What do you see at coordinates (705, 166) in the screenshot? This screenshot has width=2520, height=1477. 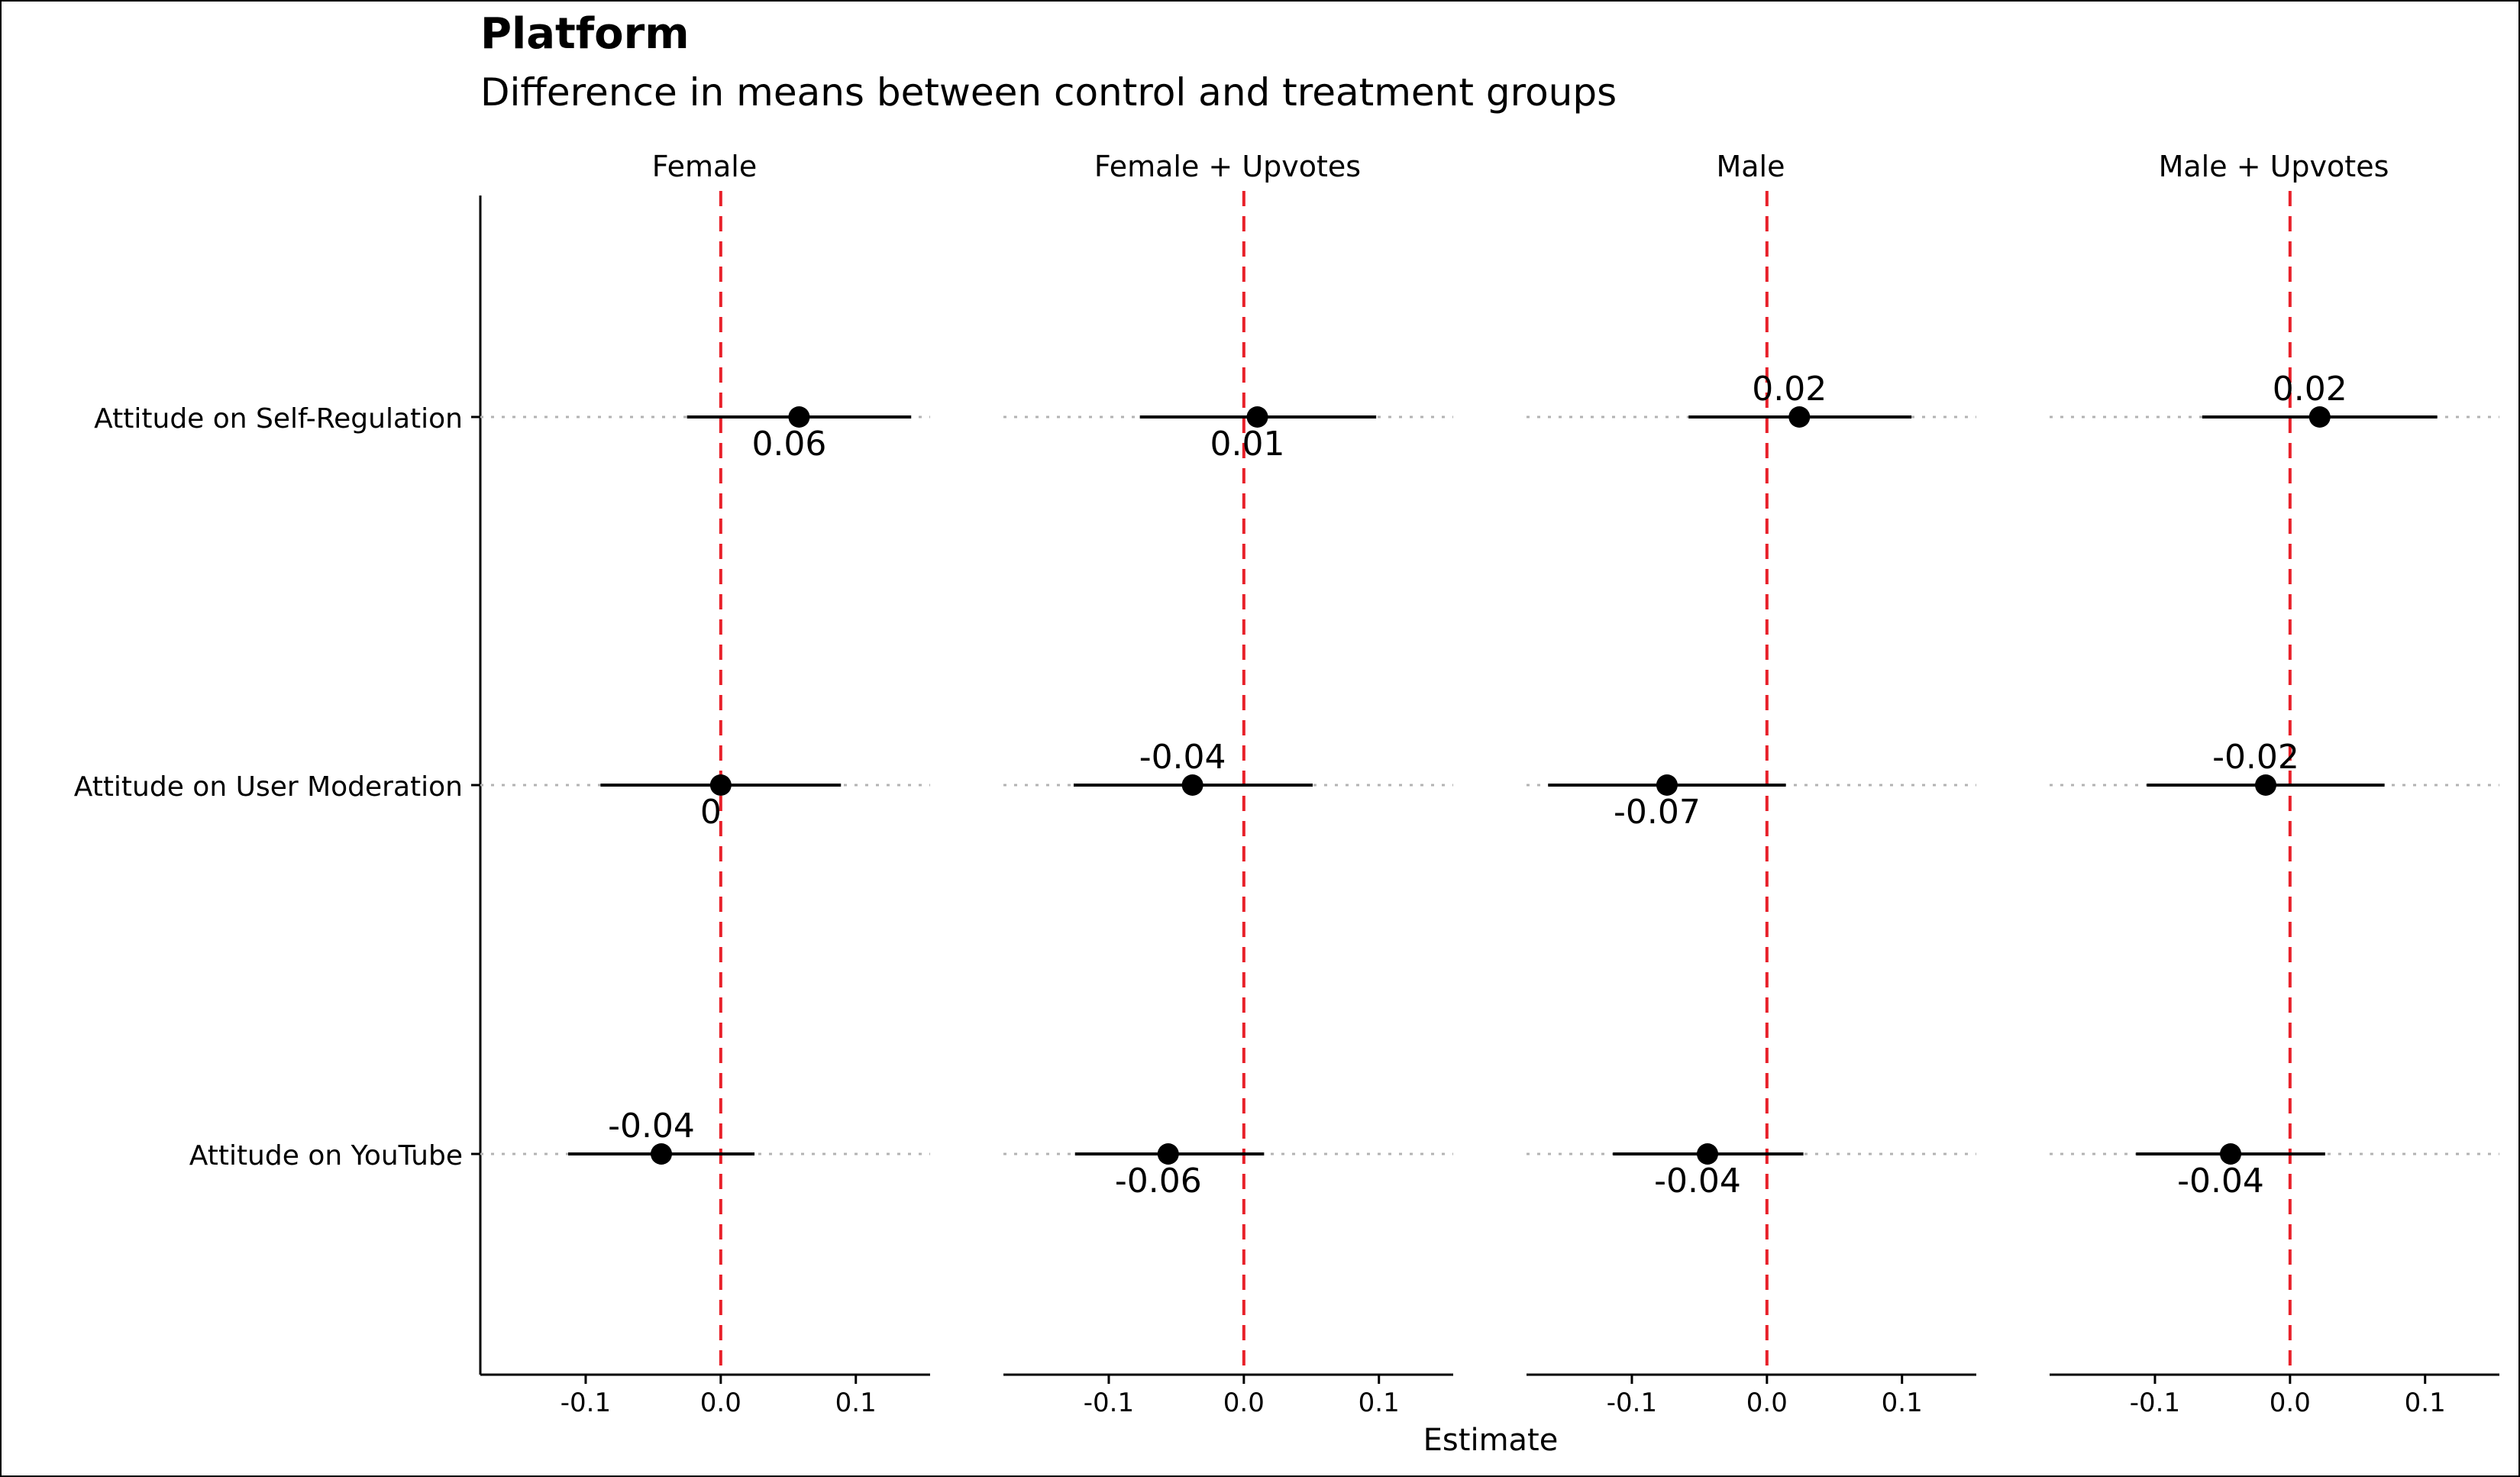 I see `panel-label: Female` at bounding box center [705, 166].